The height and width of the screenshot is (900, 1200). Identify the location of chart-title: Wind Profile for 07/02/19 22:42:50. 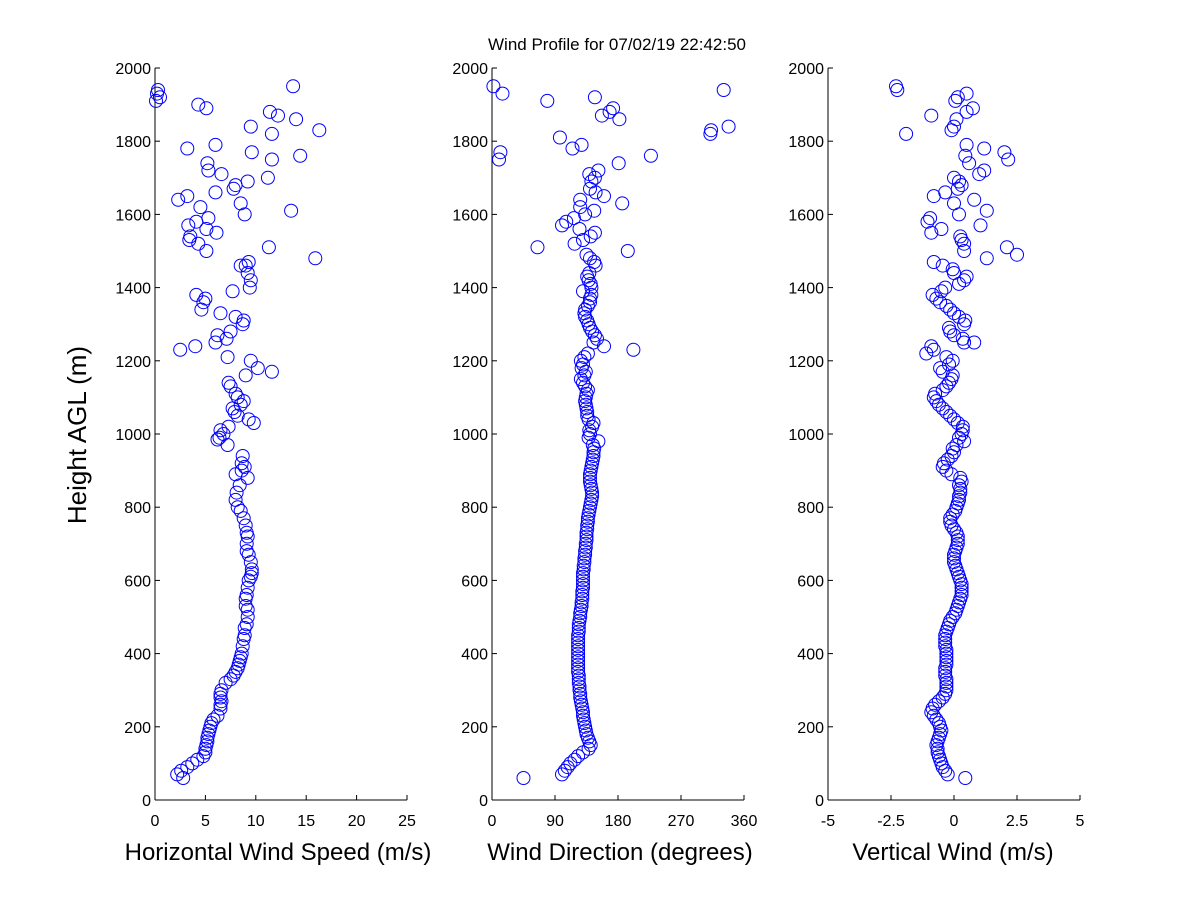
(617, 44).